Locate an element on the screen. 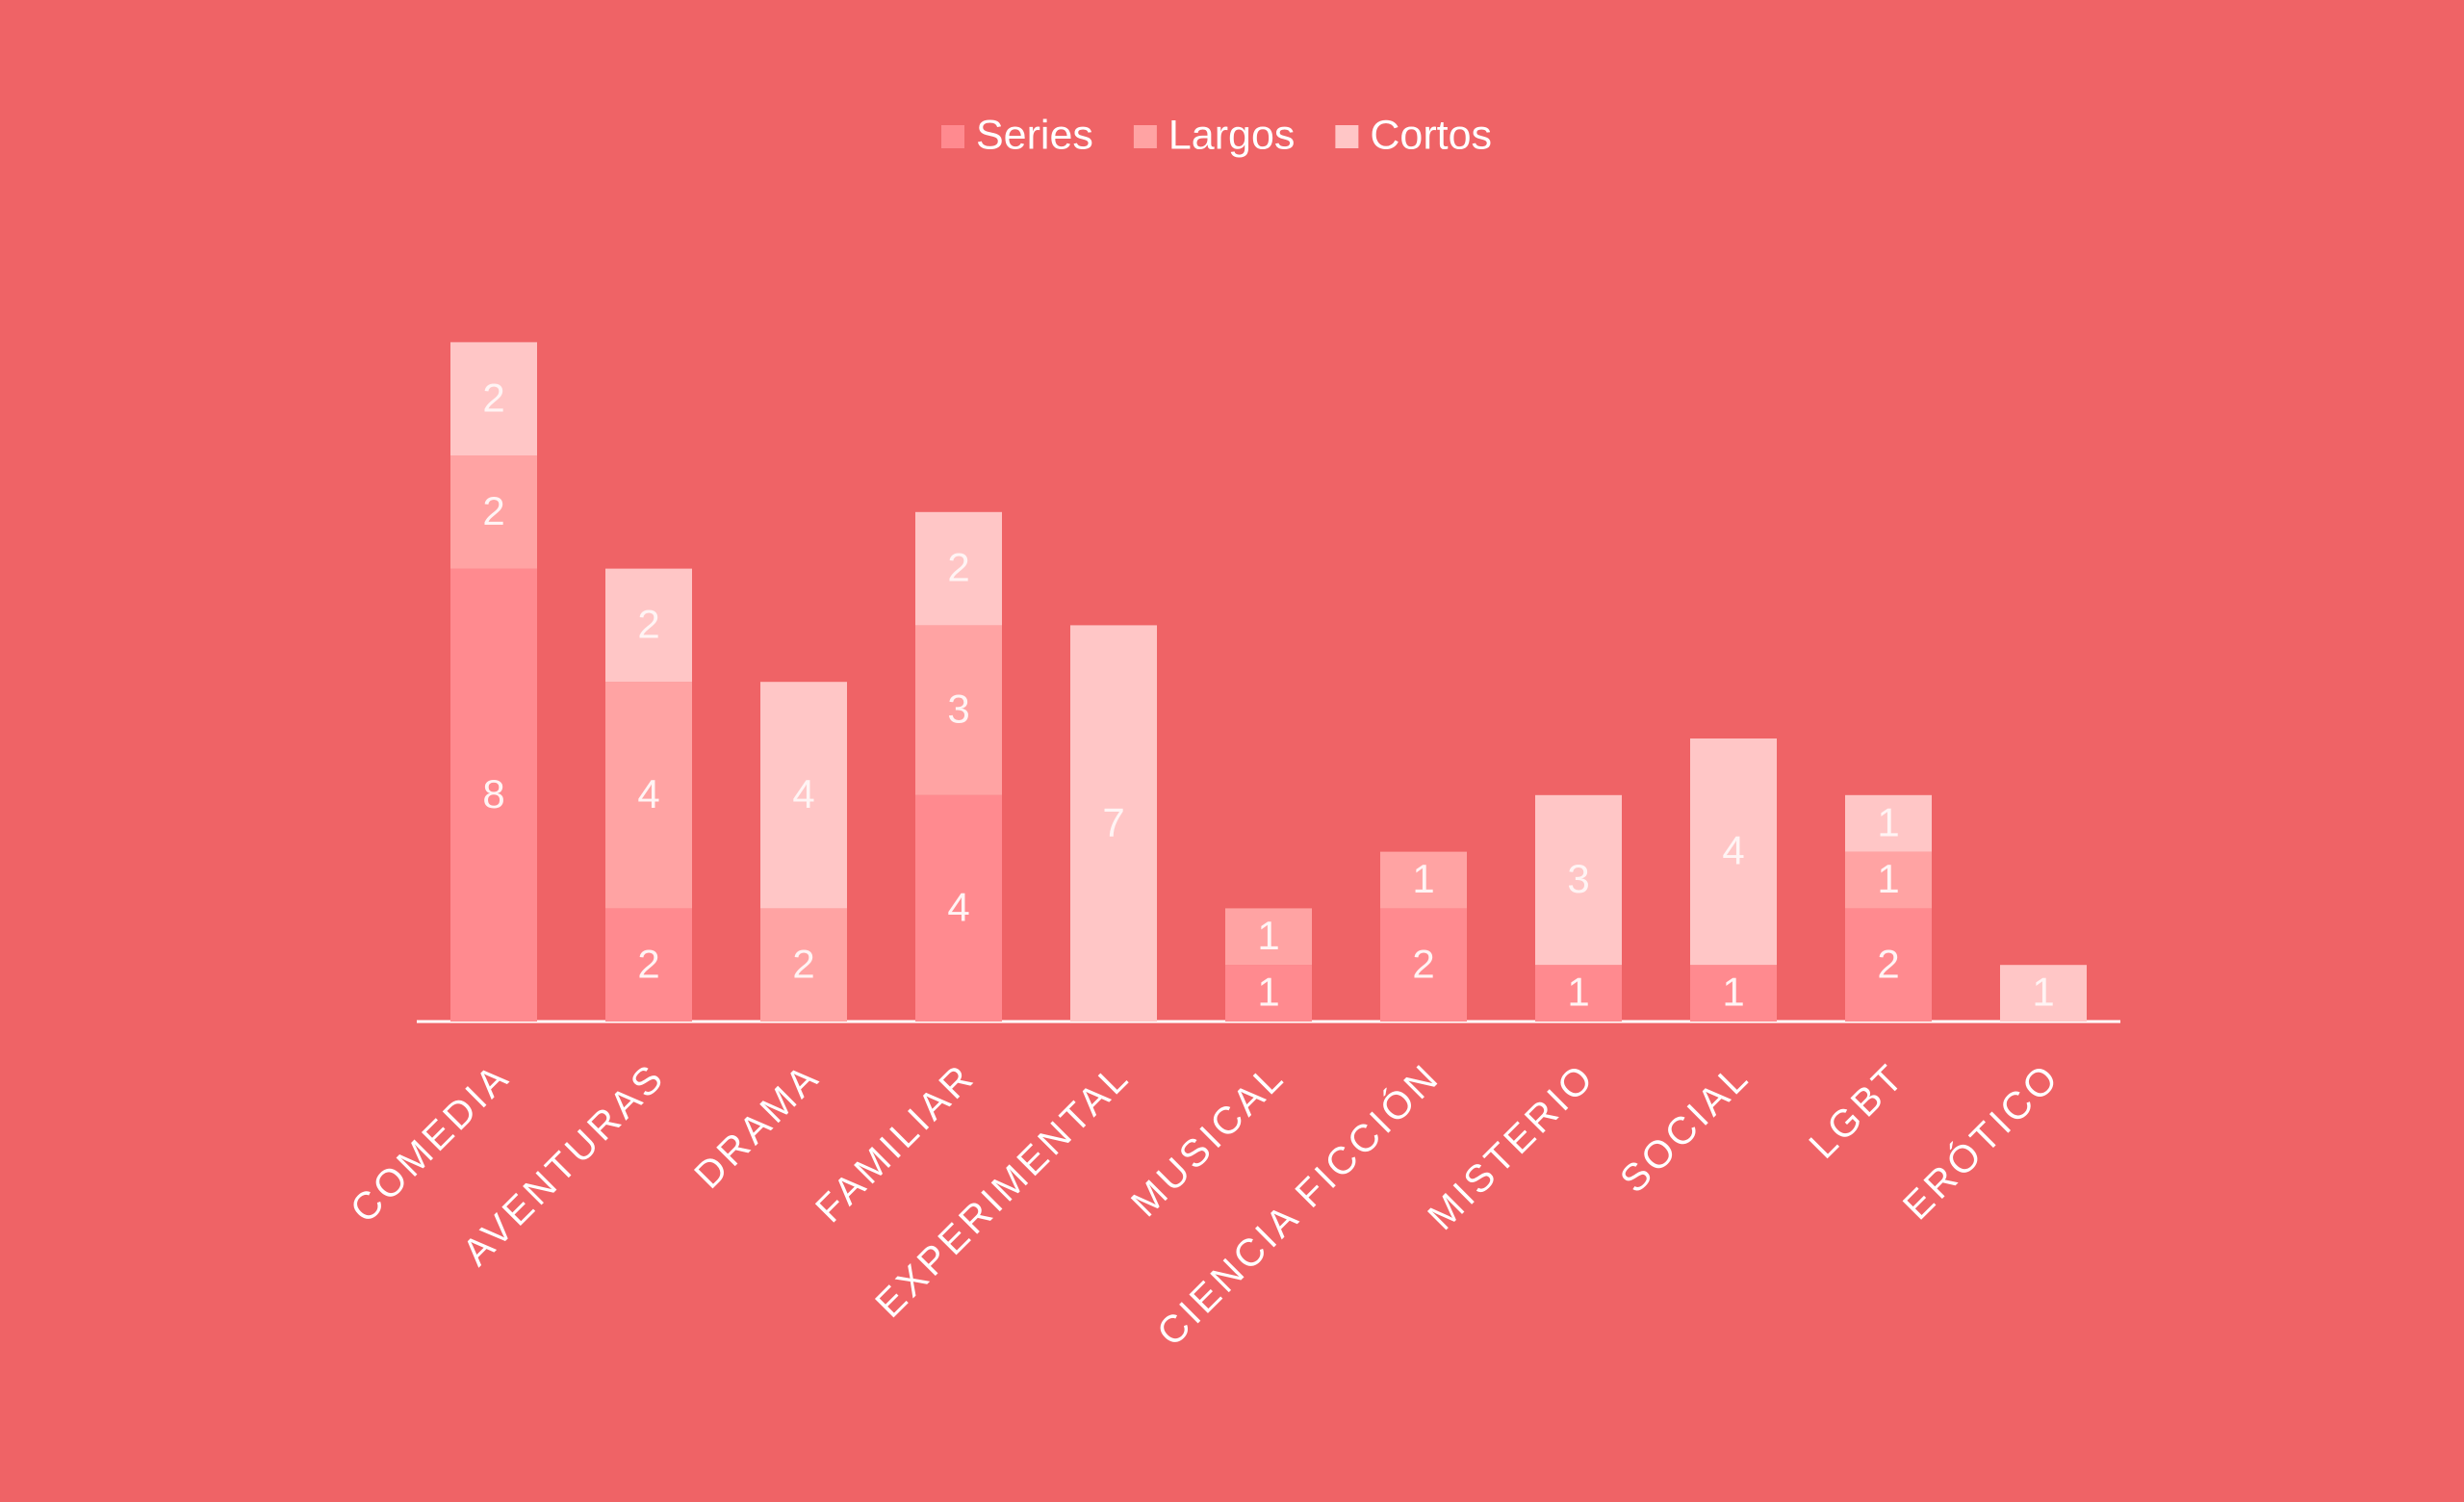  value-label: 7 is located at coordinates (1113, 821).